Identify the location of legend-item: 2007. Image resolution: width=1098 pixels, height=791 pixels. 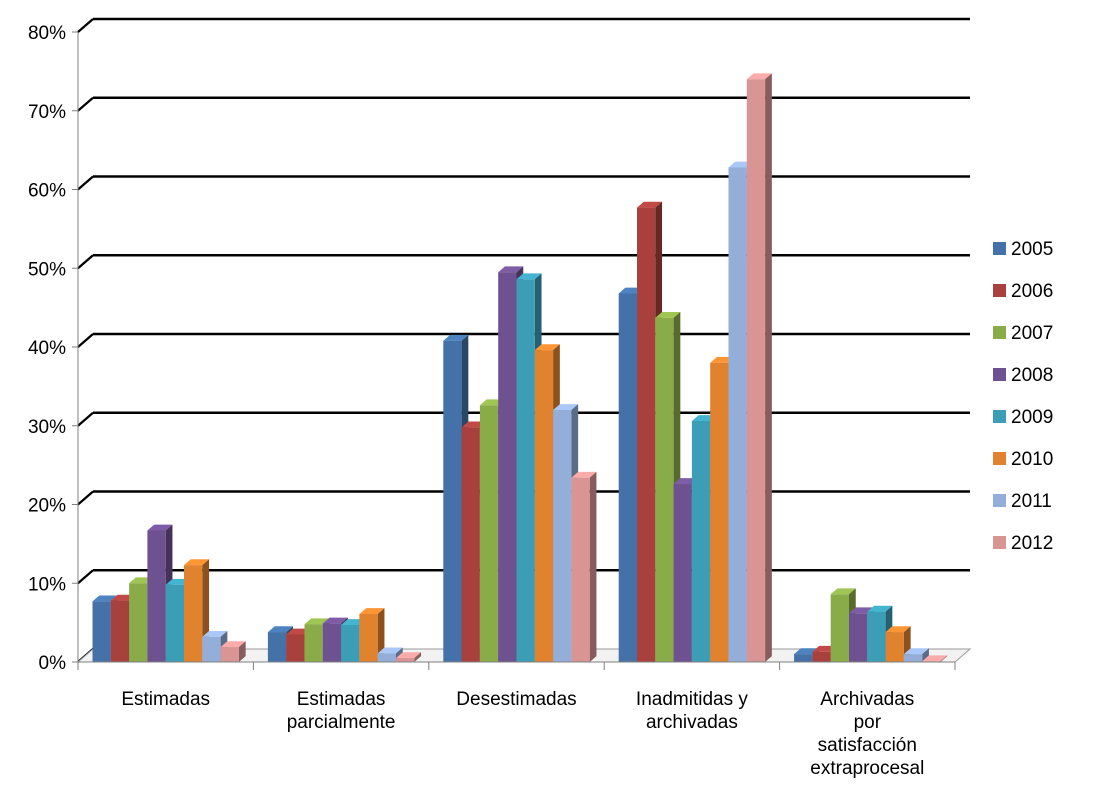
(1023, 333).